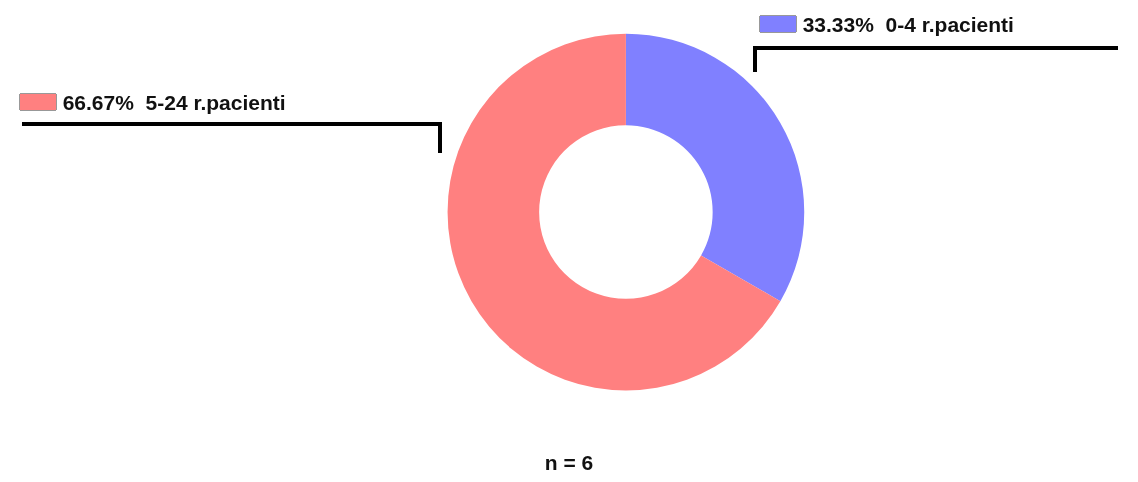  Describe the element at coordinates (174, 102) in the screenshot. I see `legend-label: 66.67% 5-24 r.pacienti` at that location.